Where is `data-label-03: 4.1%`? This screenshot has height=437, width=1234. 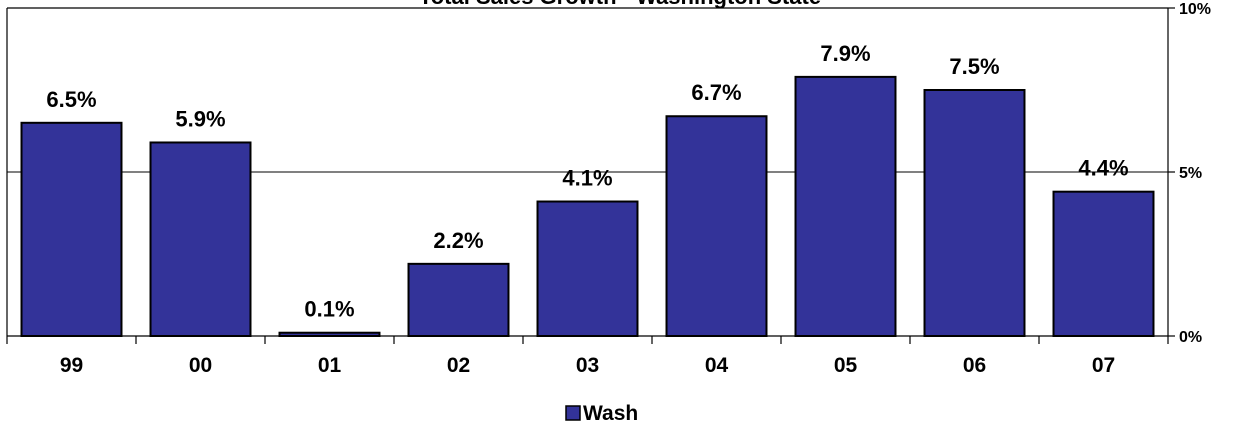 data-label-03: 4.1% is located at coordinates (587, 178).